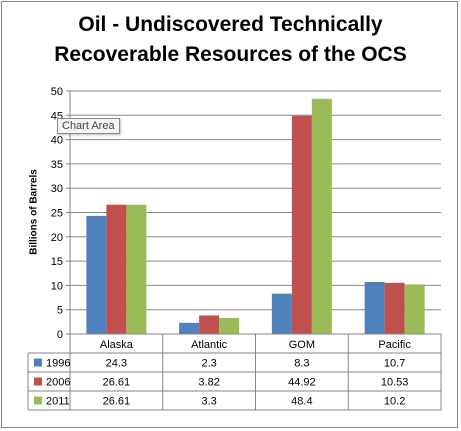 Image resolution: width=461 pixels, height=431 pixels. I want to click on data-table-value: 10.2, so click(394, 402).